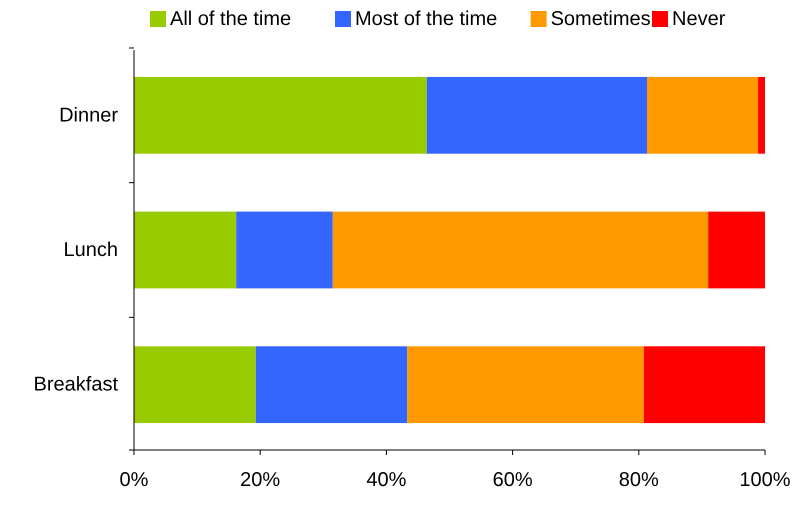 This screenshot has width=797, height=524. I want to click on legend-label: All of the time, so click(231, 19).